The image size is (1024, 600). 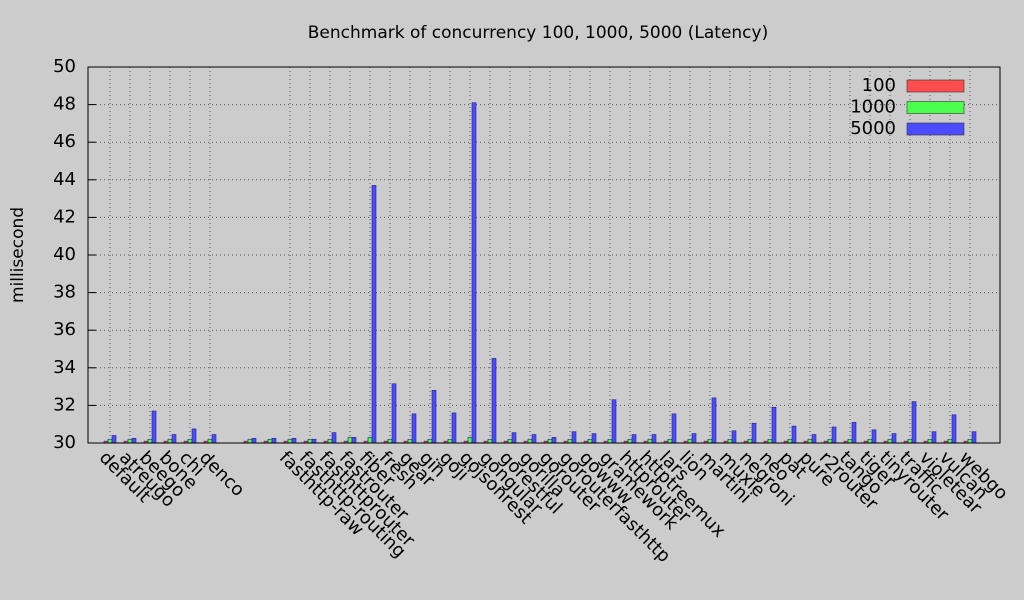 I want to click on y-tick-label: 38, so click(x=64, y=292).